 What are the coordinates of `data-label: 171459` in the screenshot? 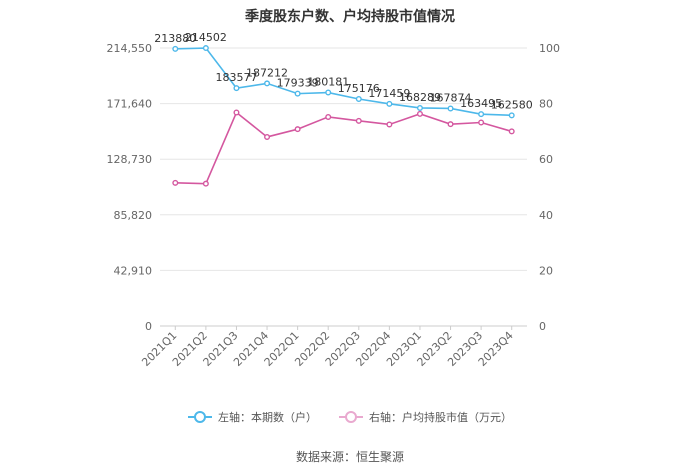 It's located at (389, 93).